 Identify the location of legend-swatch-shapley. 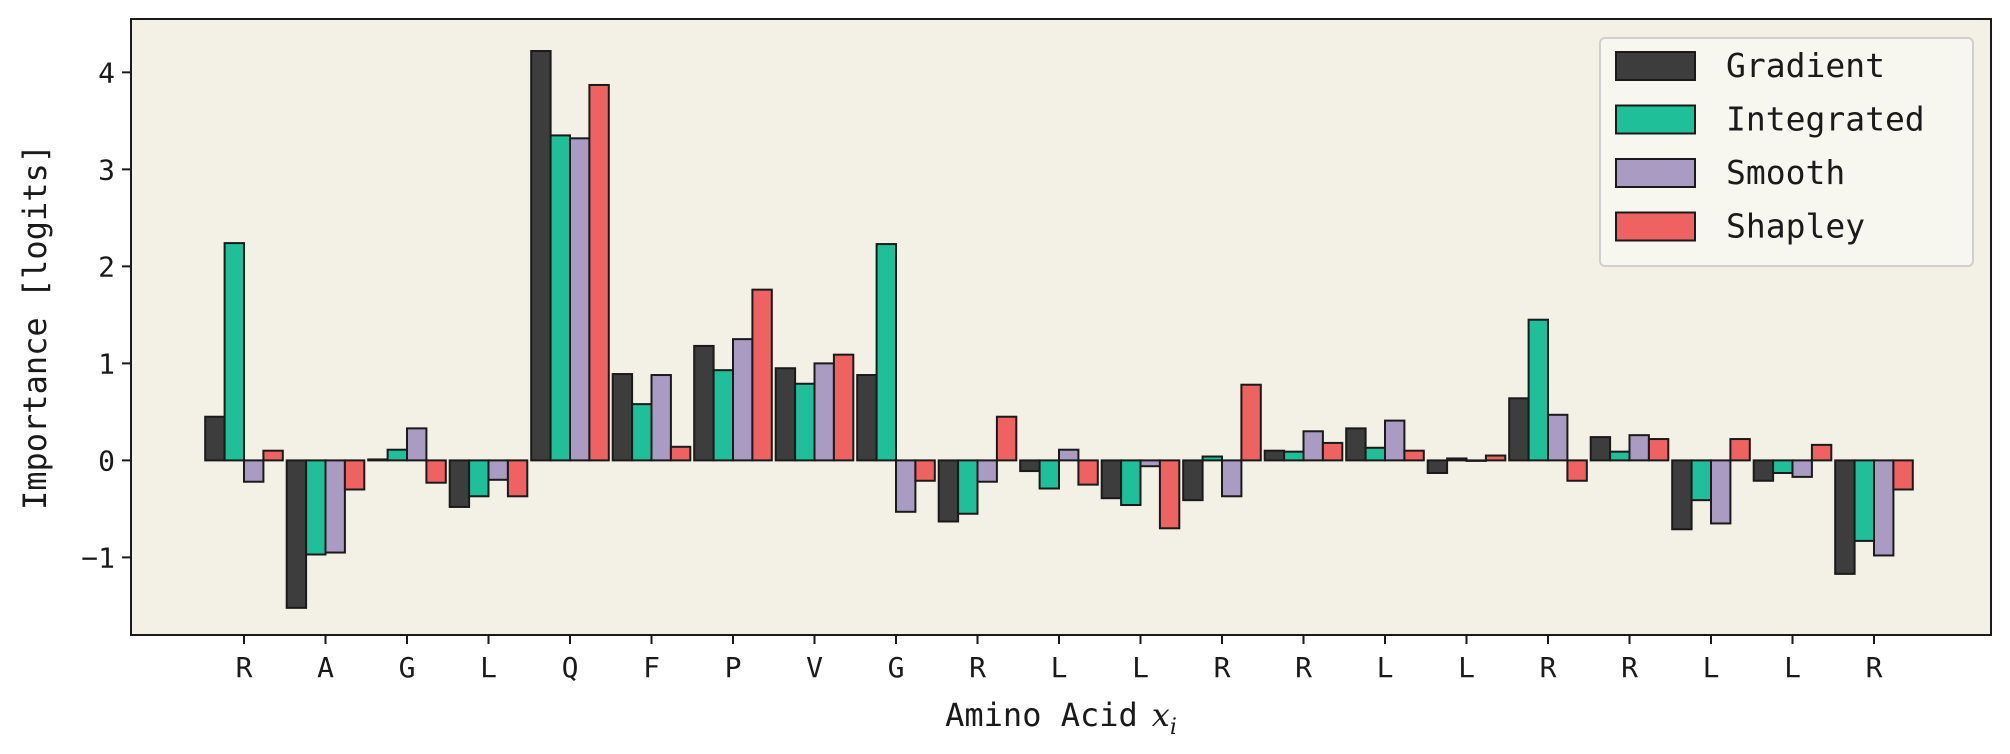
(1655, 226).